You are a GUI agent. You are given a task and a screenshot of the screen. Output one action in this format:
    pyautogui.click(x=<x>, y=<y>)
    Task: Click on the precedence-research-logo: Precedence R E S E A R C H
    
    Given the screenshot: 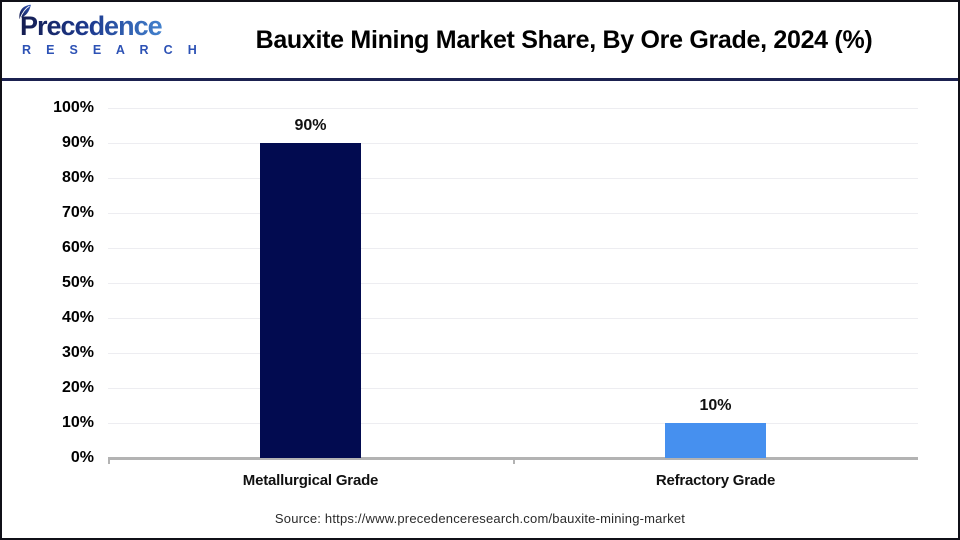 What is the action you would take?
    pyautogui.click(x=110, y=30)
    